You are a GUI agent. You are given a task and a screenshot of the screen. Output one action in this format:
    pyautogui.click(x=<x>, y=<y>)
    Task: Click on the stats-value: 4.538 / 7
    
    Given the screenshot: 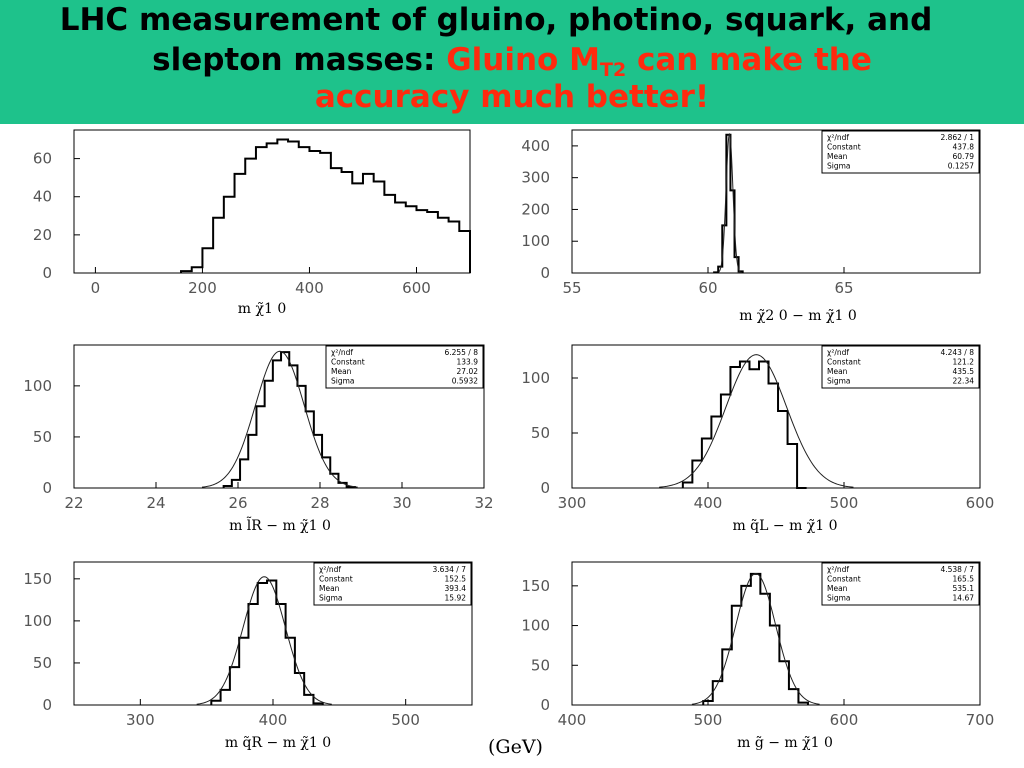 What is the action you would take?
    pyautogui.click(x=957, y=569)
    